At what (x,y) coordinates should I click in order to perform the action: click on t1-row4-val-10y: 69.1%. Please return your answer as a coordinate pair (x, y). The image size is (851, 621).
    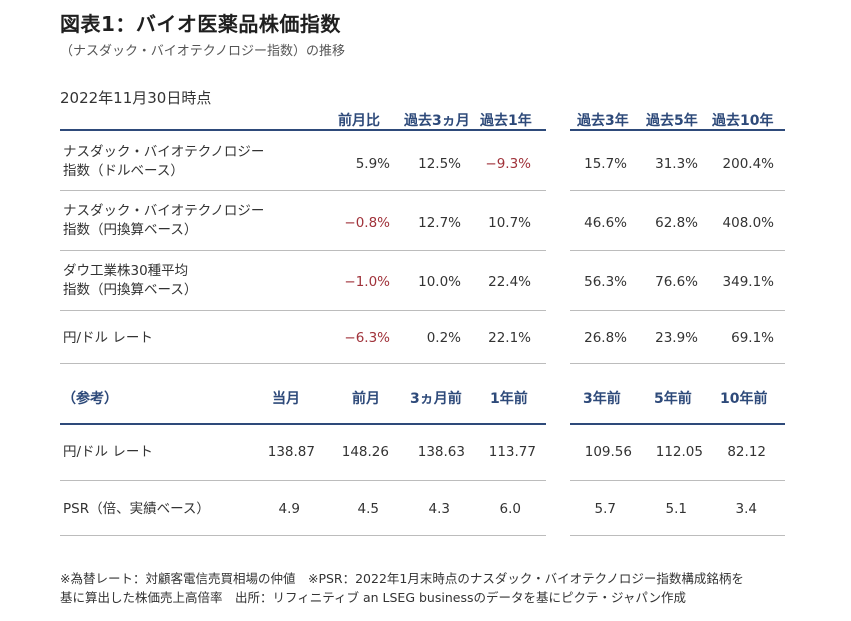
    Looking at the image, I should click on (752, 338).